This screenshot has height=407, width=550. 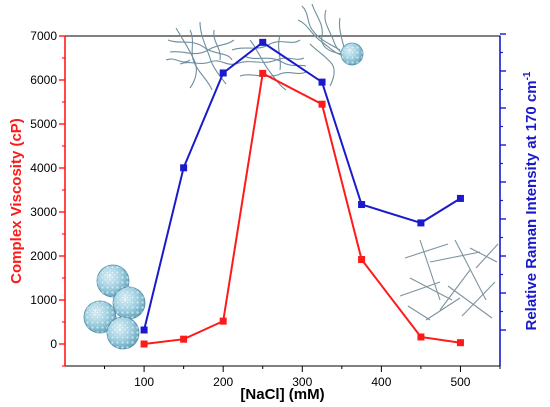 I want to click on micelle-with-sphere-icon, so click(x=330, y=45).